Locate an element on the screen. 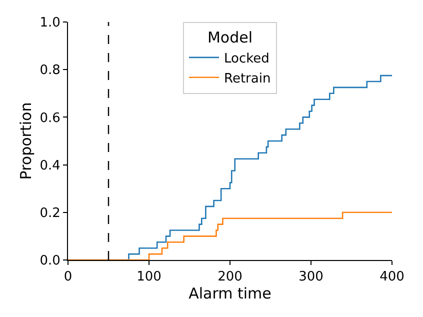  x-tick-label: 0 is located at coordinates (68, 277).